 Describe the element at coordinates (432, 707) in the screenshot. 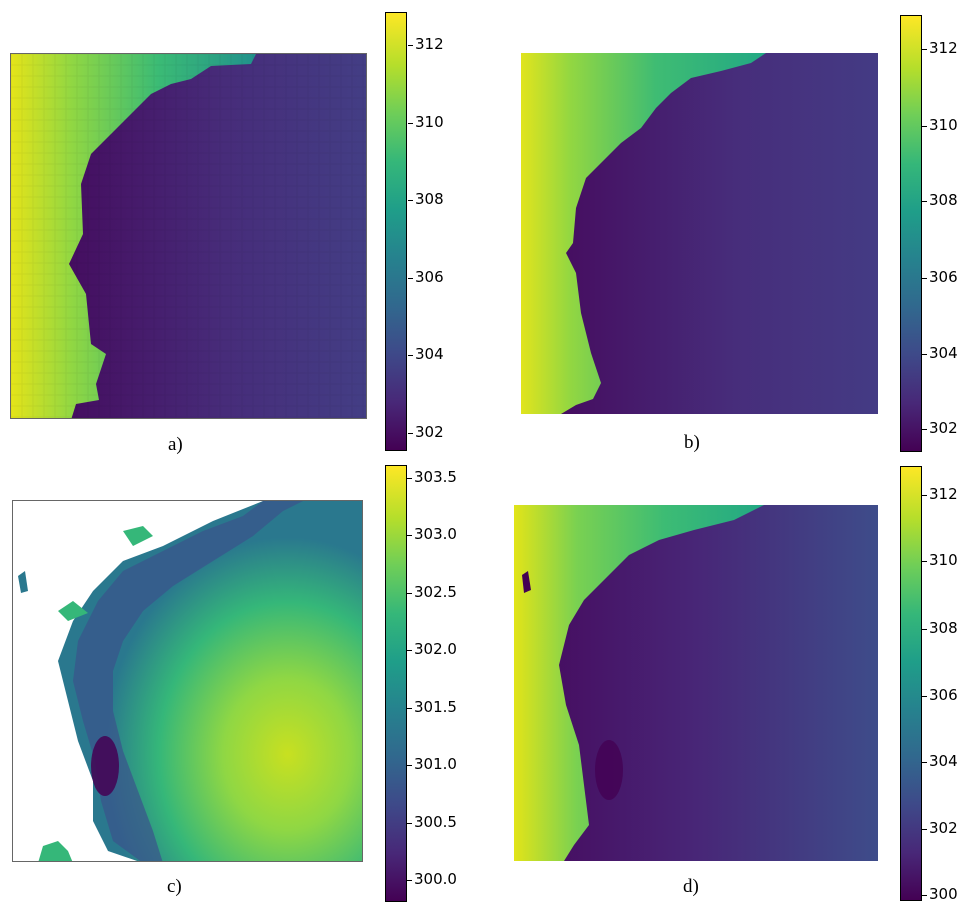

I see `panel-c-tick-301-5: 301.5` at that location.